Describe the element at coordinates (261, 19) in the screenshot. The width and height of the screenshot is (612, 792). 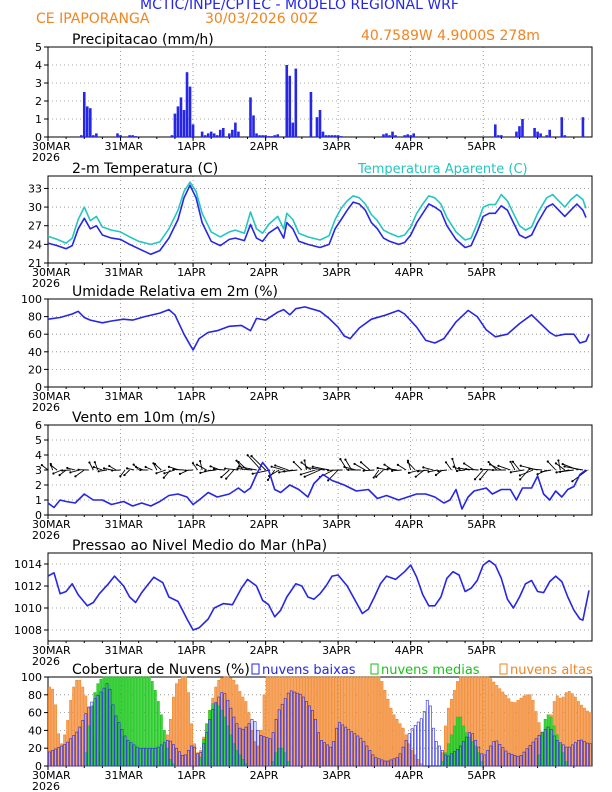
I see `run-date-label: 30/03/2026 00Z` at that location.